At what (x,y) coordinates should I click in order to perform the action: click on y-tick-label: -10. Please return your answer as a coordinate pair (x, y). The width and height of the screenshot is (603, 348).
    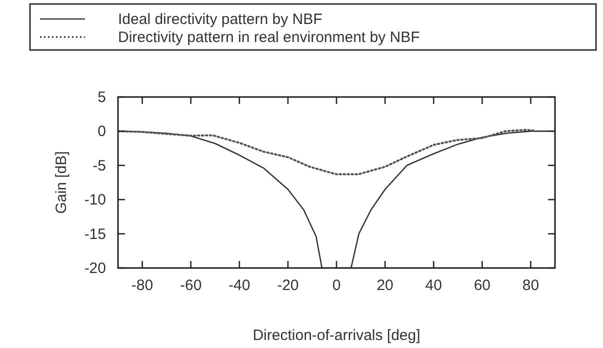
    Looking at the image, I should click on (95, 200).